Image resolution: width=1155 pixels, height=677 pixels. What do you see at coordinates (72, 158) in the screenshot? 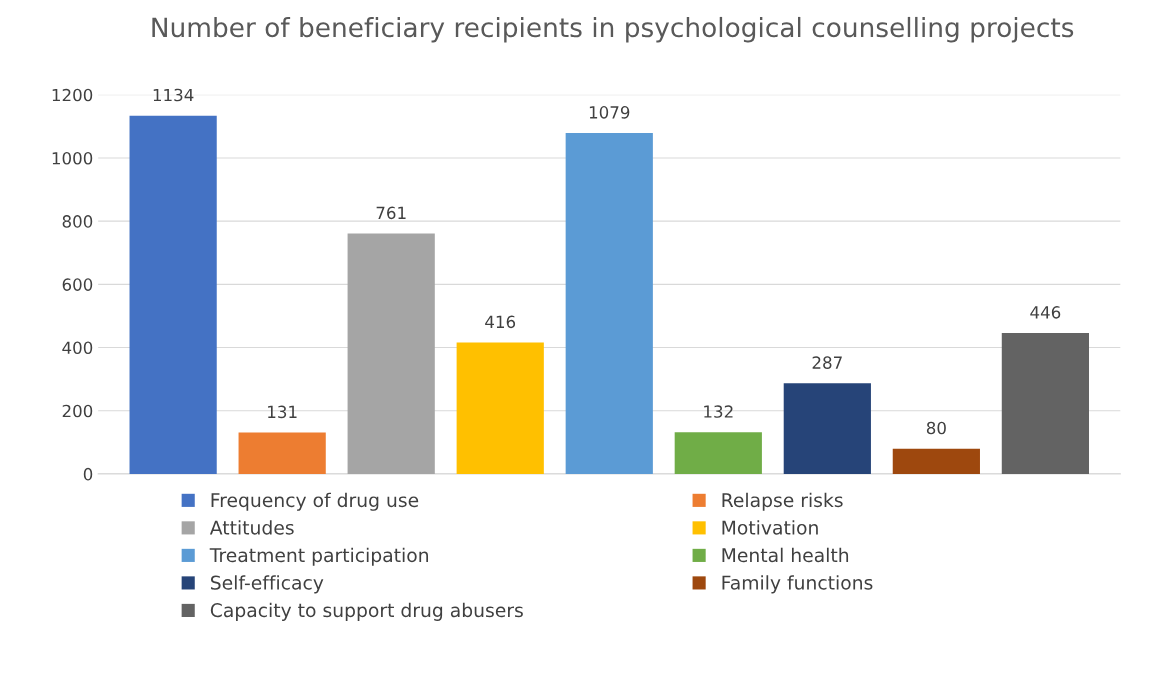
I see `y-tick-label: 1000` at bounding box center [72, 158].